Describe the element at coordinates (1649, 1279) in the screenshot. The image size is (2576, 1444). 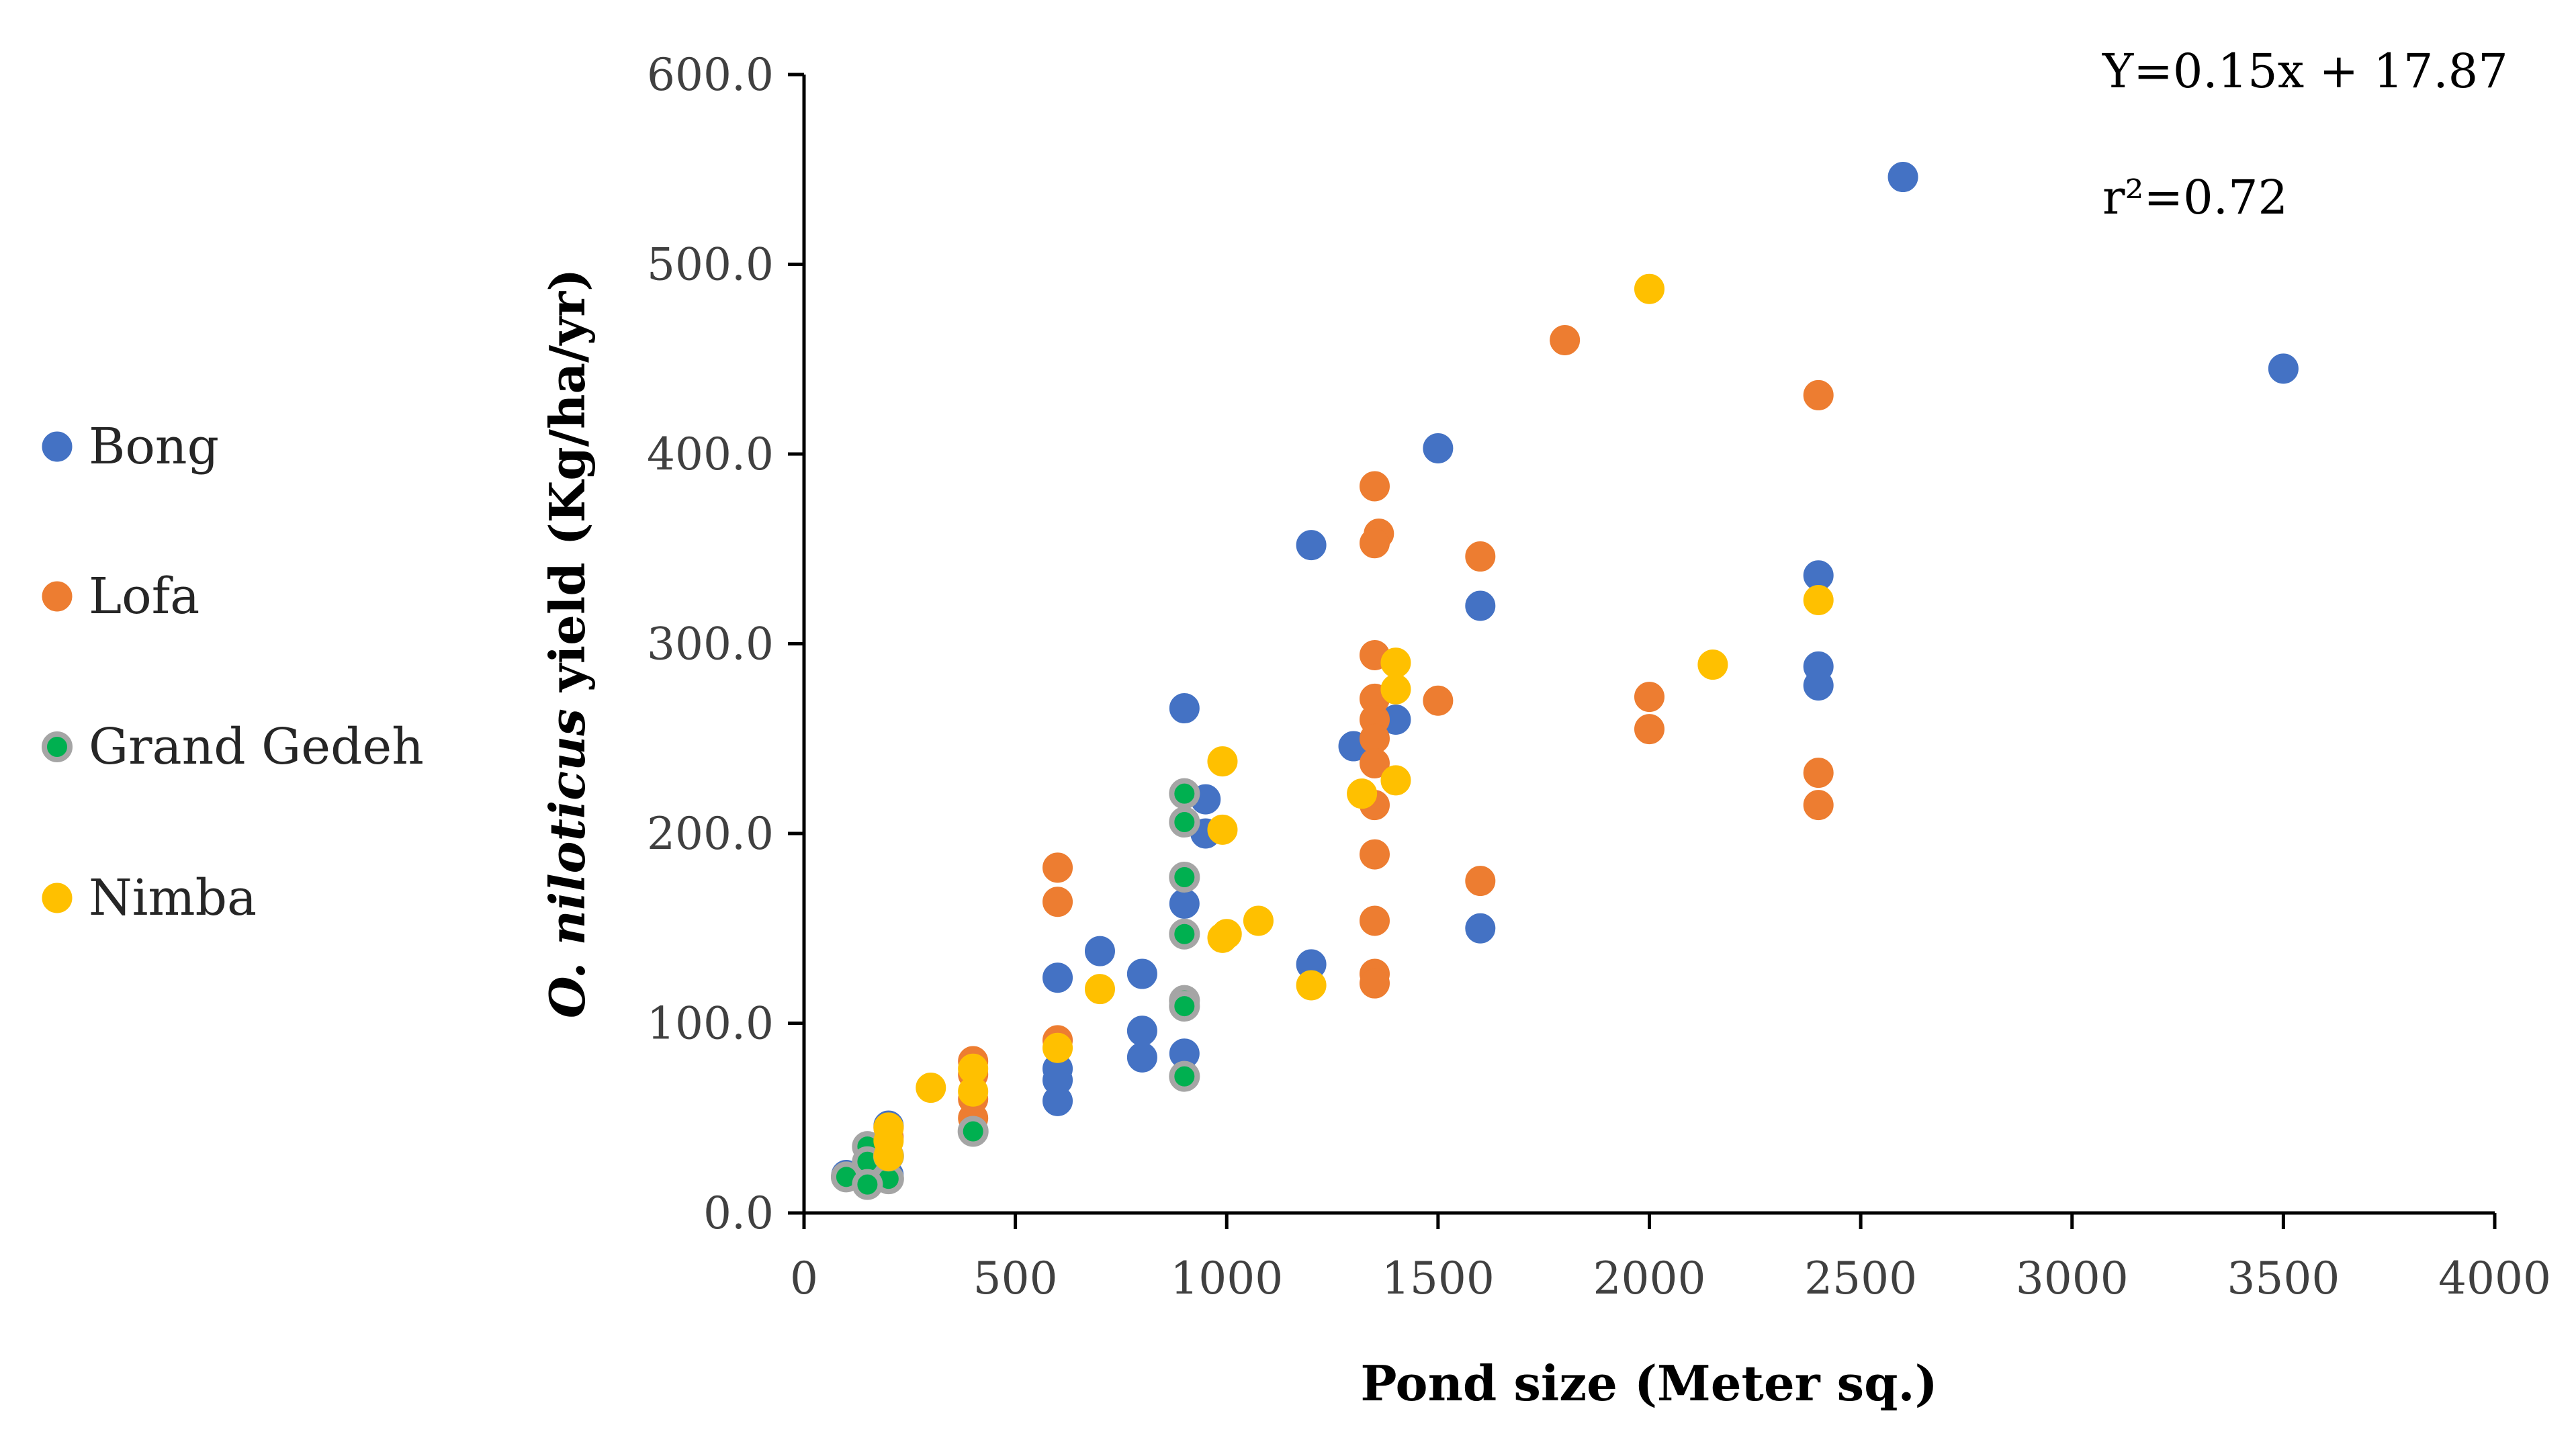
I see `x-tick-label: 2000` at that location.